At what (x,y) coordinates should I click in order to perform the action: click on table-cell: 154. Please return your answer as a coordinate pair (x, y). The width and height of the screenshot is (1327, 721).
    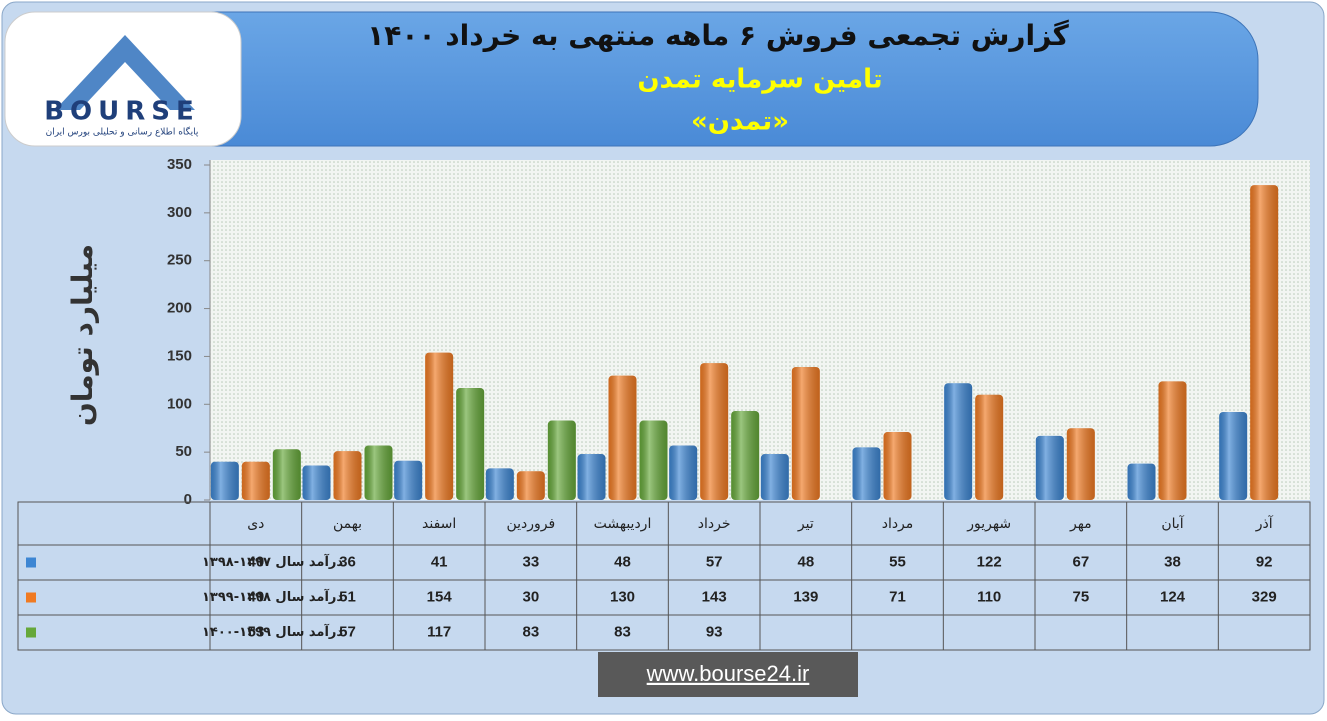
    Looking at the image, I should click on (440, 596).